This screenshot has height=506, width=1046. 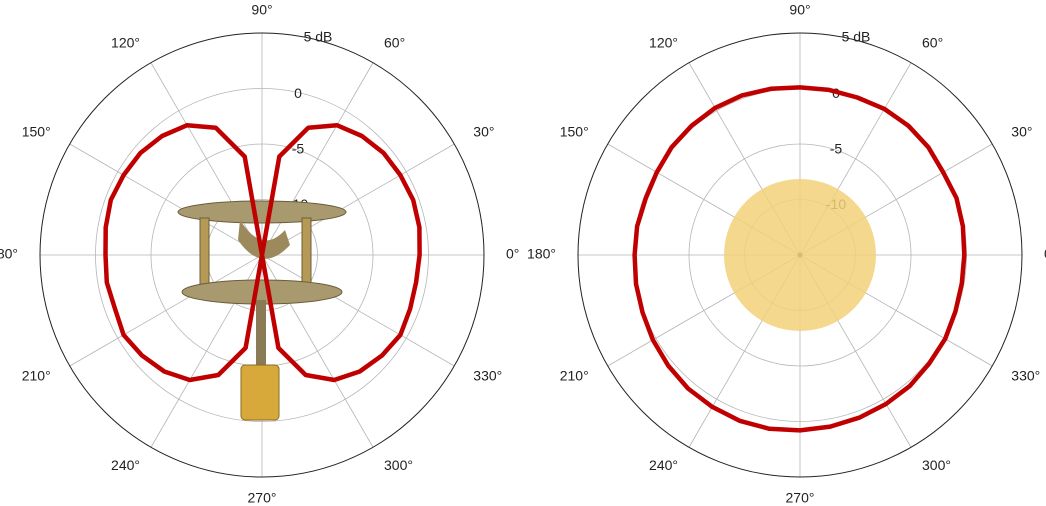 I want to click on ring, so click(x=800, y=255).